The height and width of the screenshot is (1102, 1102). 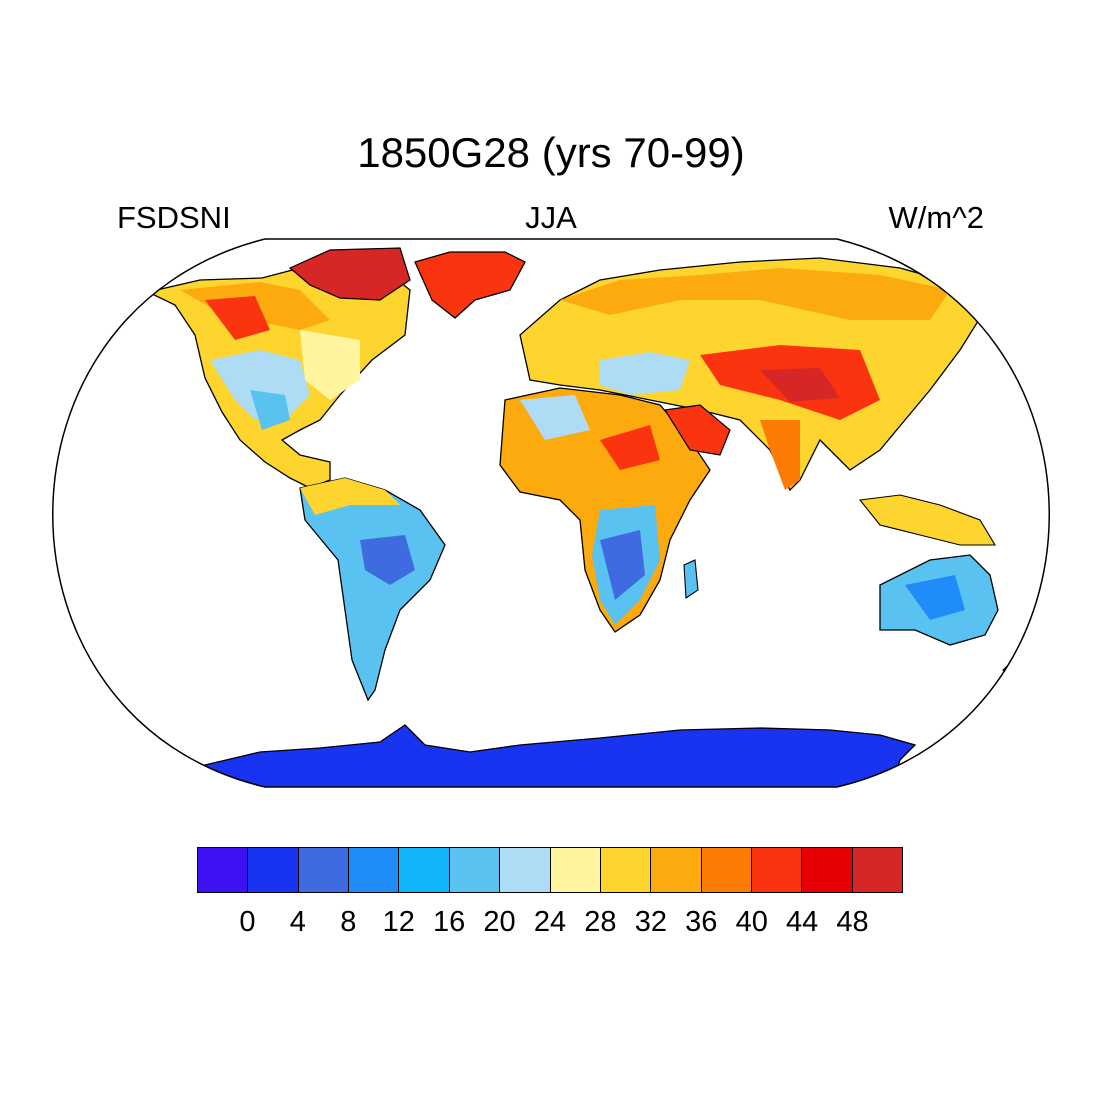 I want to click on greenland, so click(x=470, y=285).